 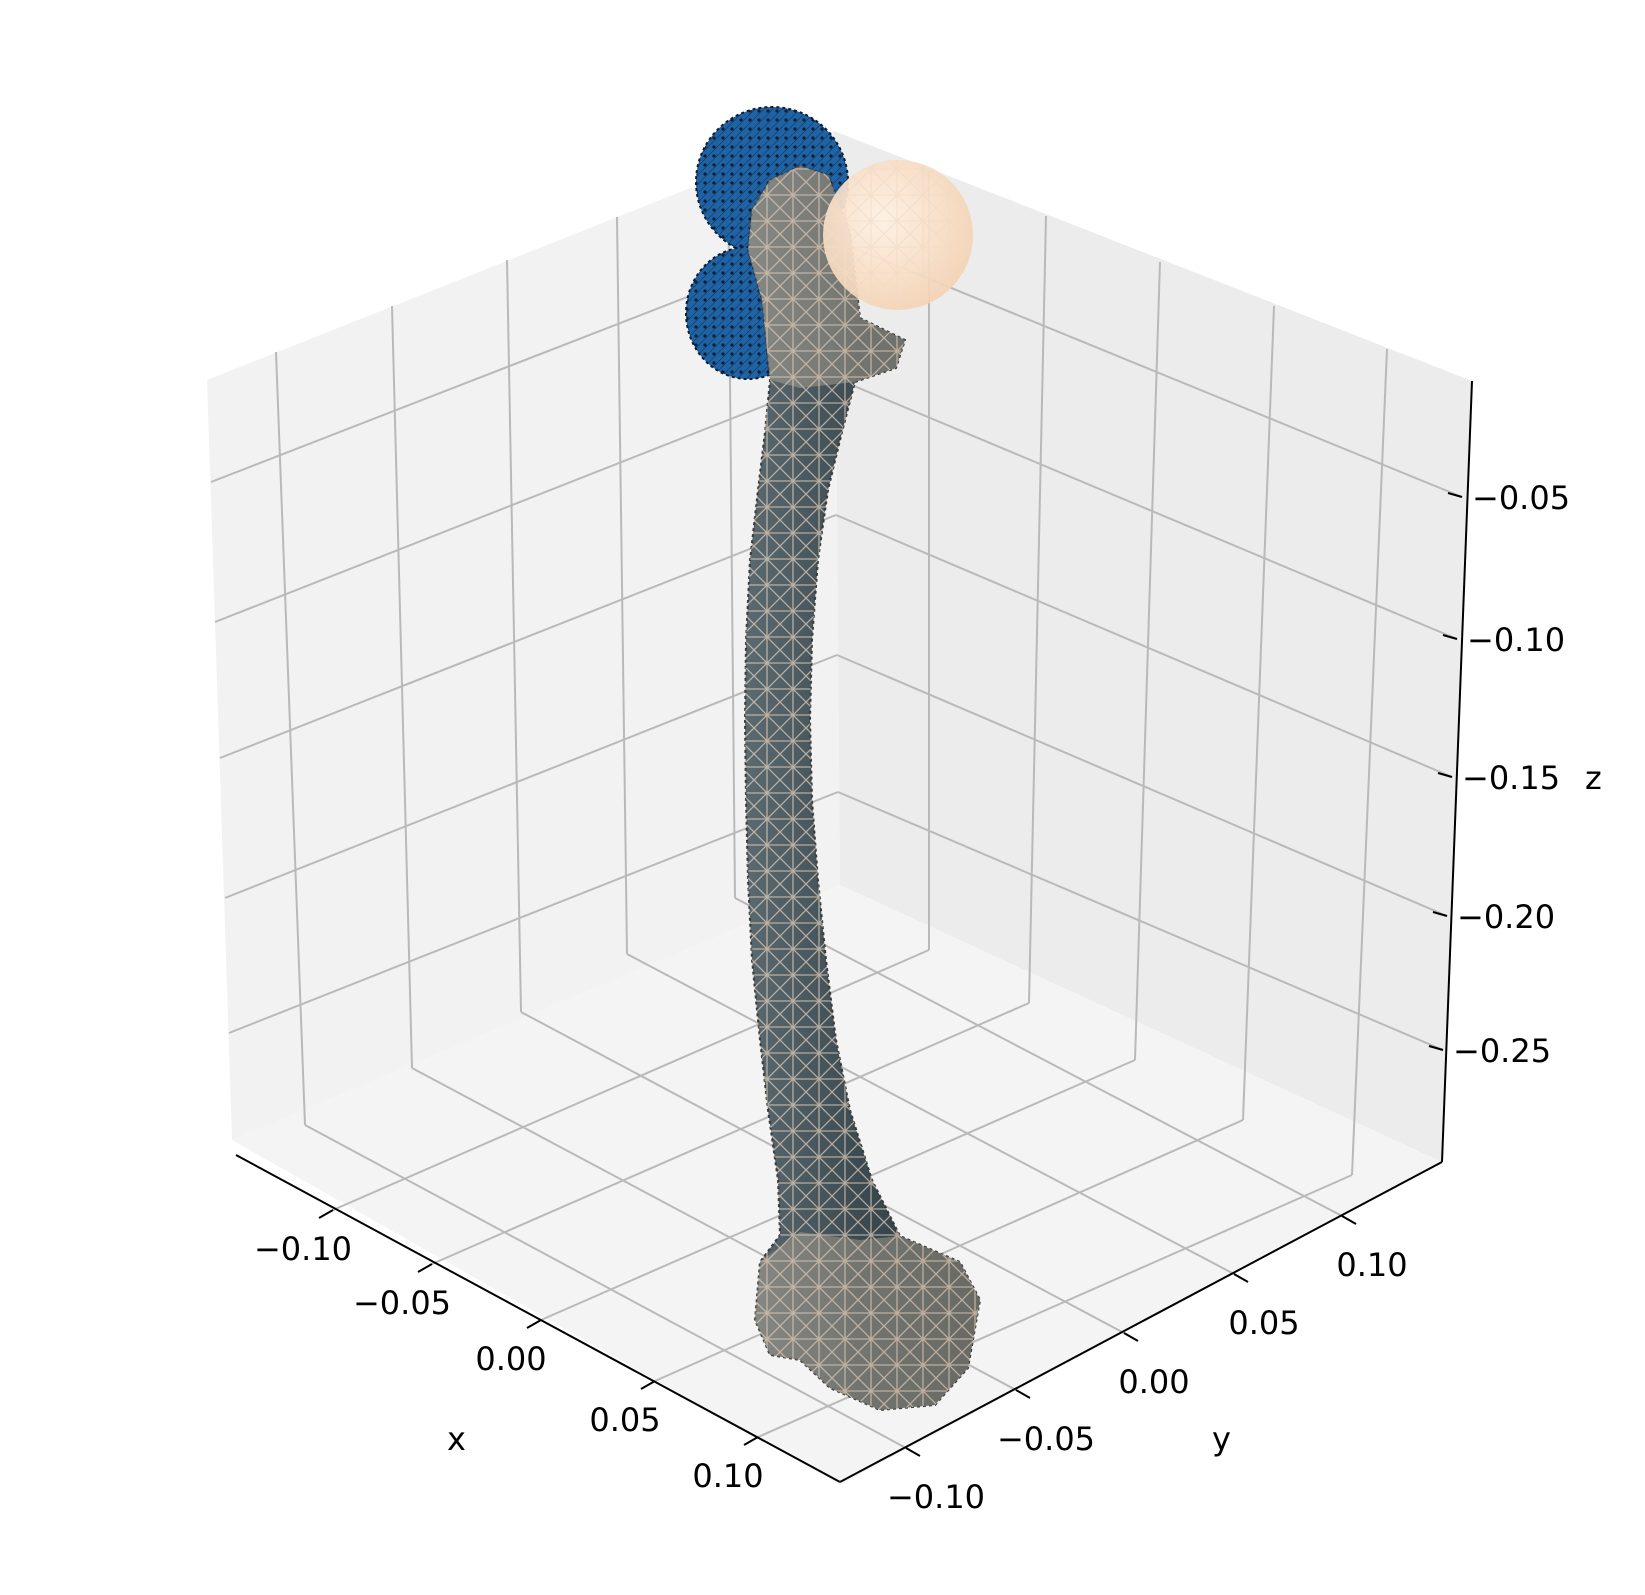 I want to click on z-tick-label: −0.20, so click(x=1506, y=917).